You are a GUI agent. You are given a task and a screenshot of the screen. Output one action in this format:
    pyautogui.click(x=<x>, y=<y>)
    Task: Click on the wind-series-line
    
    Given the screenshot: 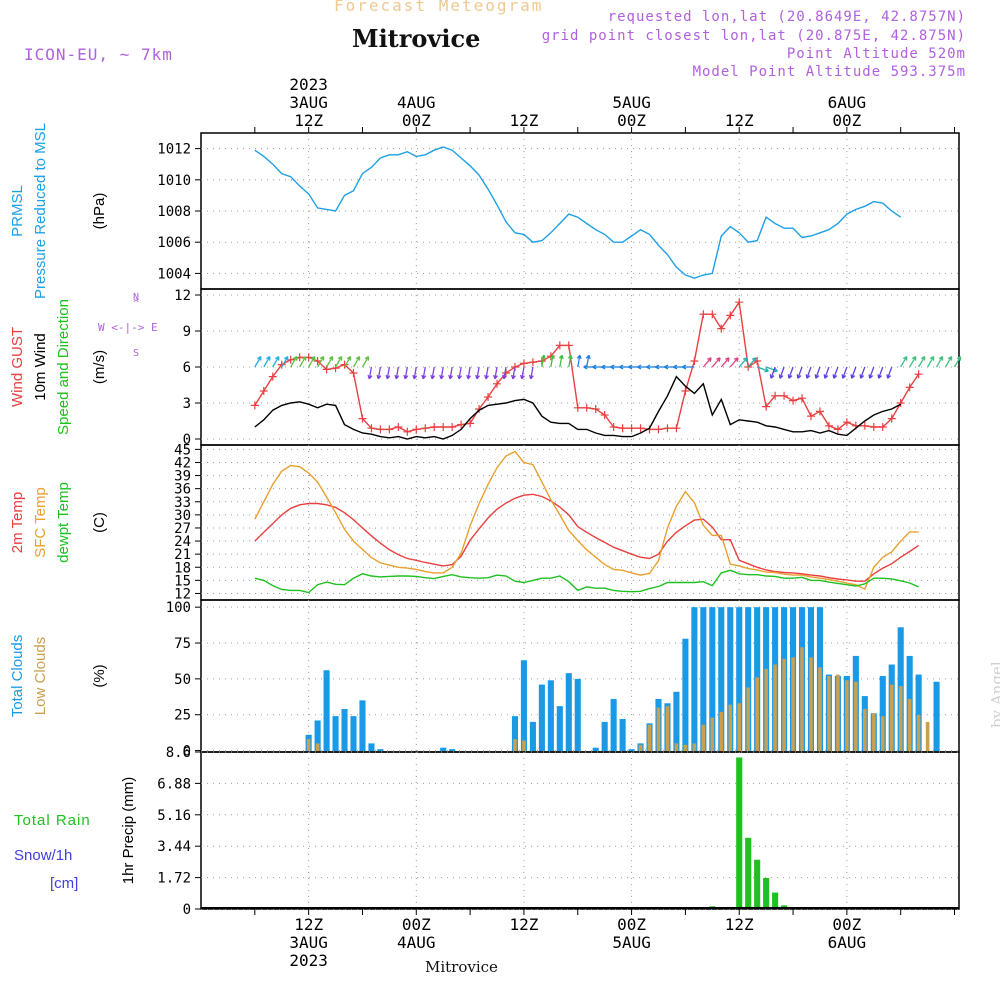 What is the action you would take?
    pyautogui.click(x=578, y=407)
    